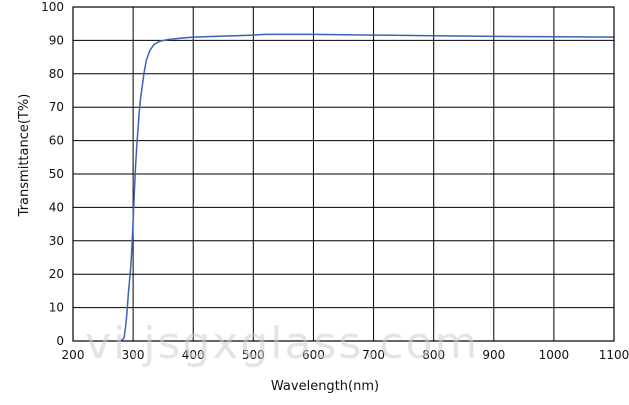  I want to click on y-tick-label: 30, so click(56, 241).